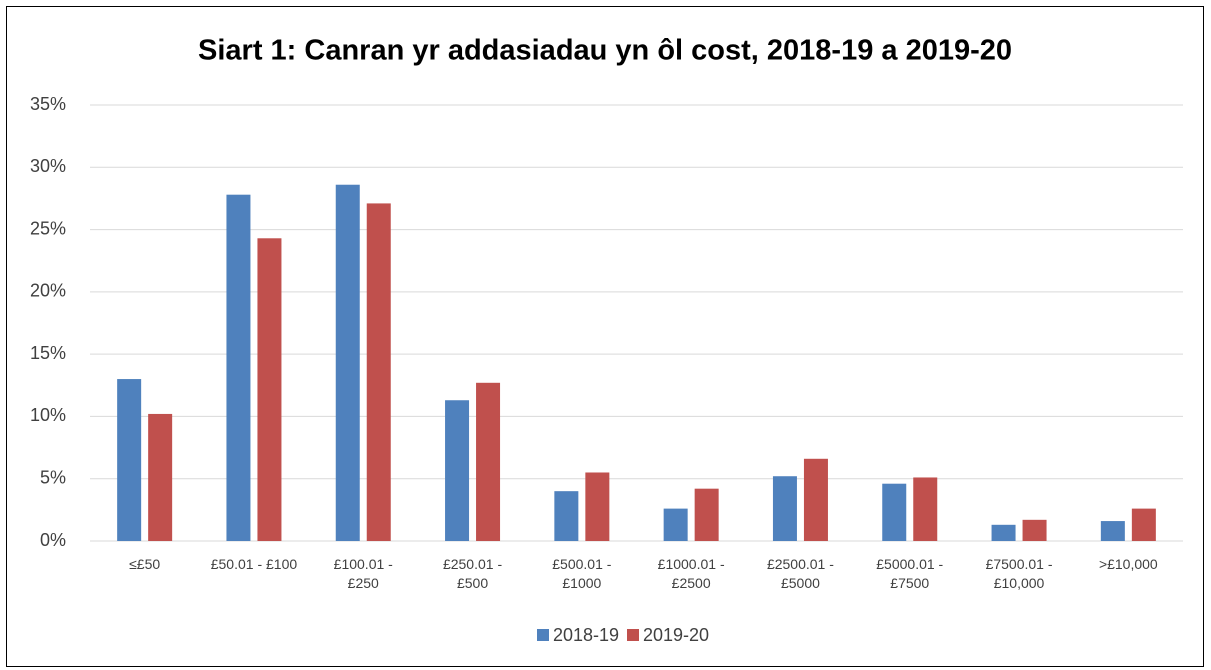 Image resolution: width=1211 pixels, height=670 pixels. What do you see at coordinates (48, 415) in the screenshot?
I see `y-tick-label: 10%` at bounding box center [48, 415].